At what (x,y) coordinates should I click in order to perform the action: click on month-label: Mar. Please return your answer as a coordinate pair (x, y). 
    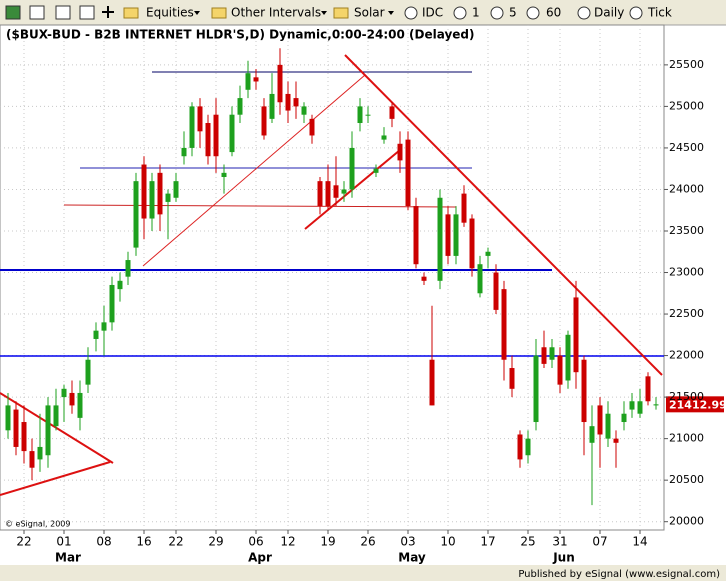
    Looking at the image, I should click on (68, 558).